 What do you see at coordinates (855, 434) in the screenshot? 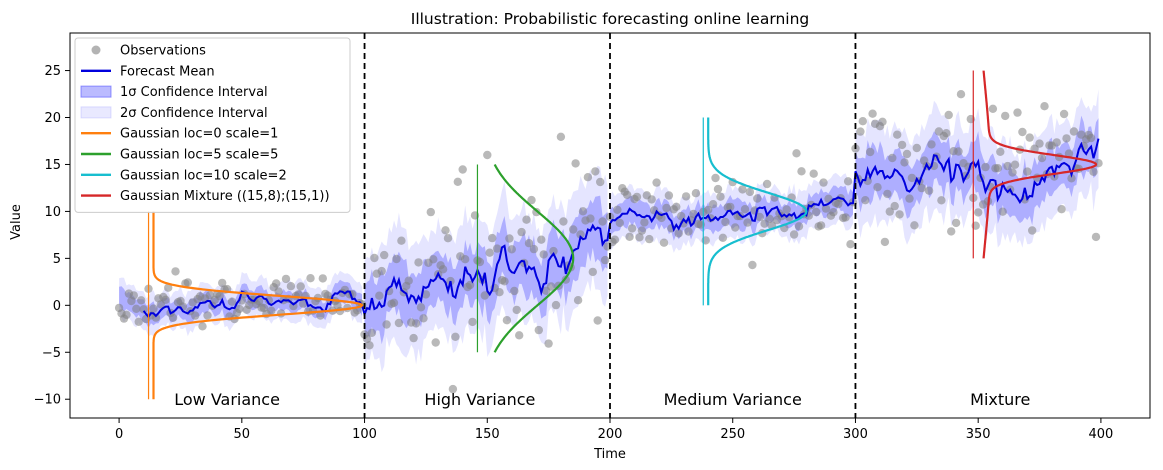
I see `x-tick-label: 300` at bounding box center [855, 434].